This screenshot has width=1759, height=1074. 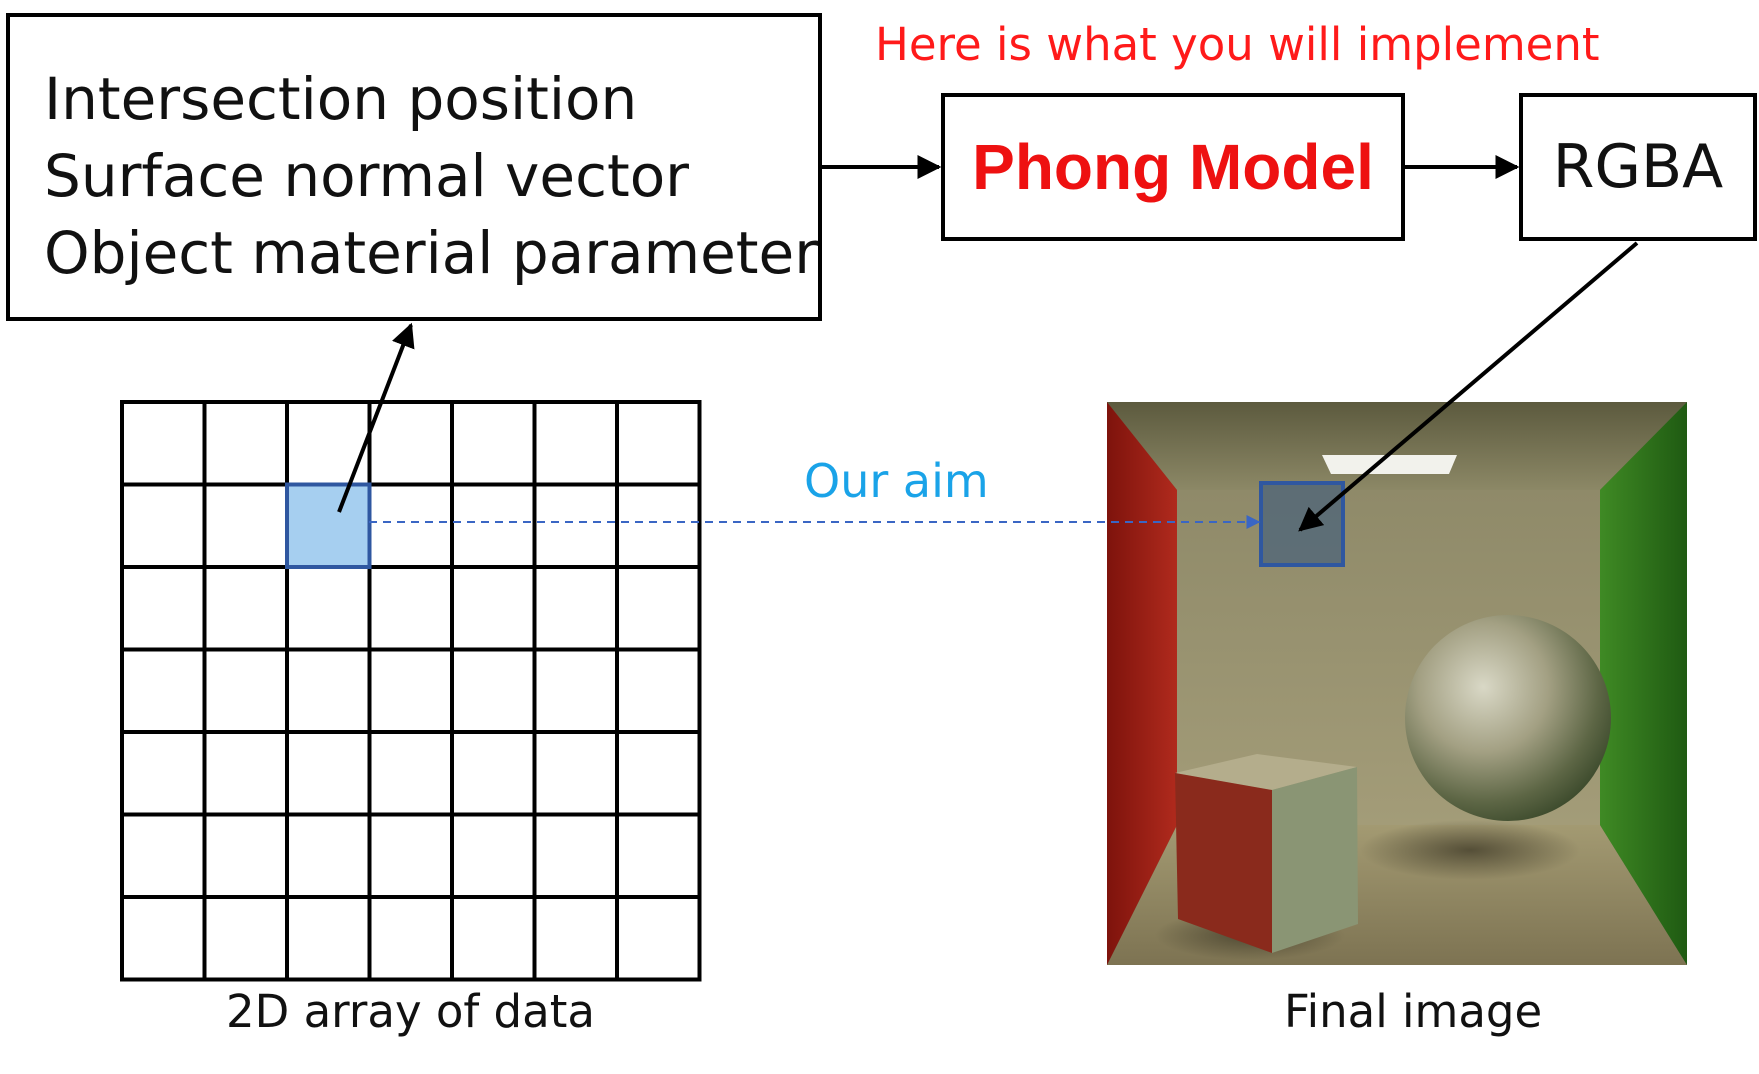 I want to click on sphere, so click(x=1508, y=718).